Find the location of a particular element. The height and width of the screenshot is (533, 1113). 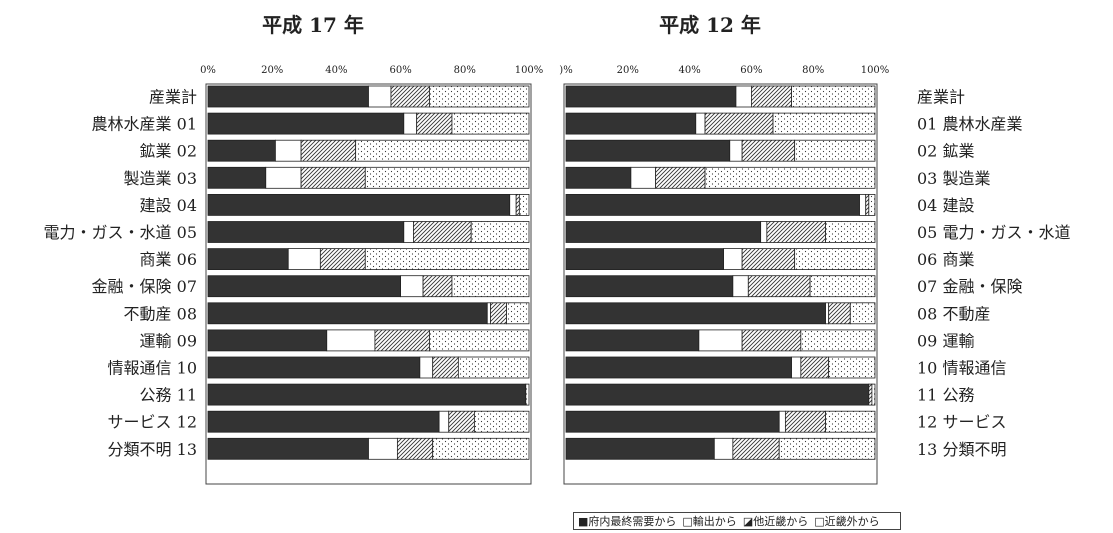

chart-title-left: 平成 17 年 is located at coordinates (313, 25).